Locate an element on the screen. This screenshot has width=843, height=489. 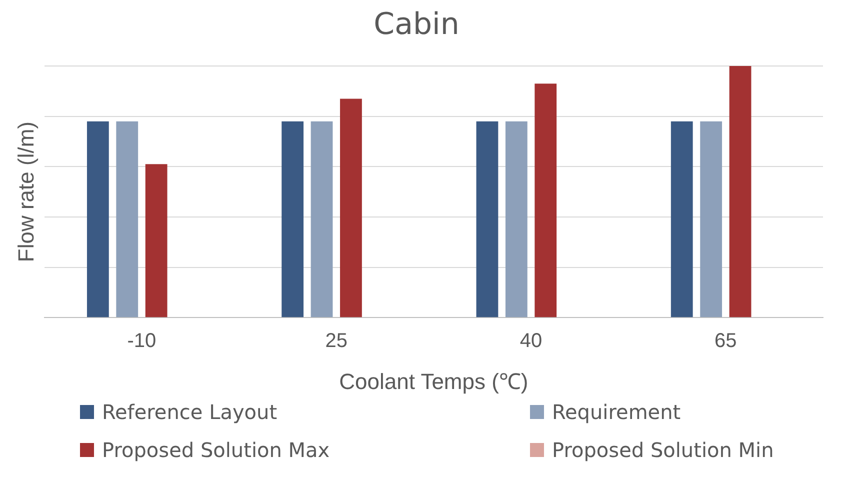
legend-label: Reference Layout is located at coordinates (190, 412).